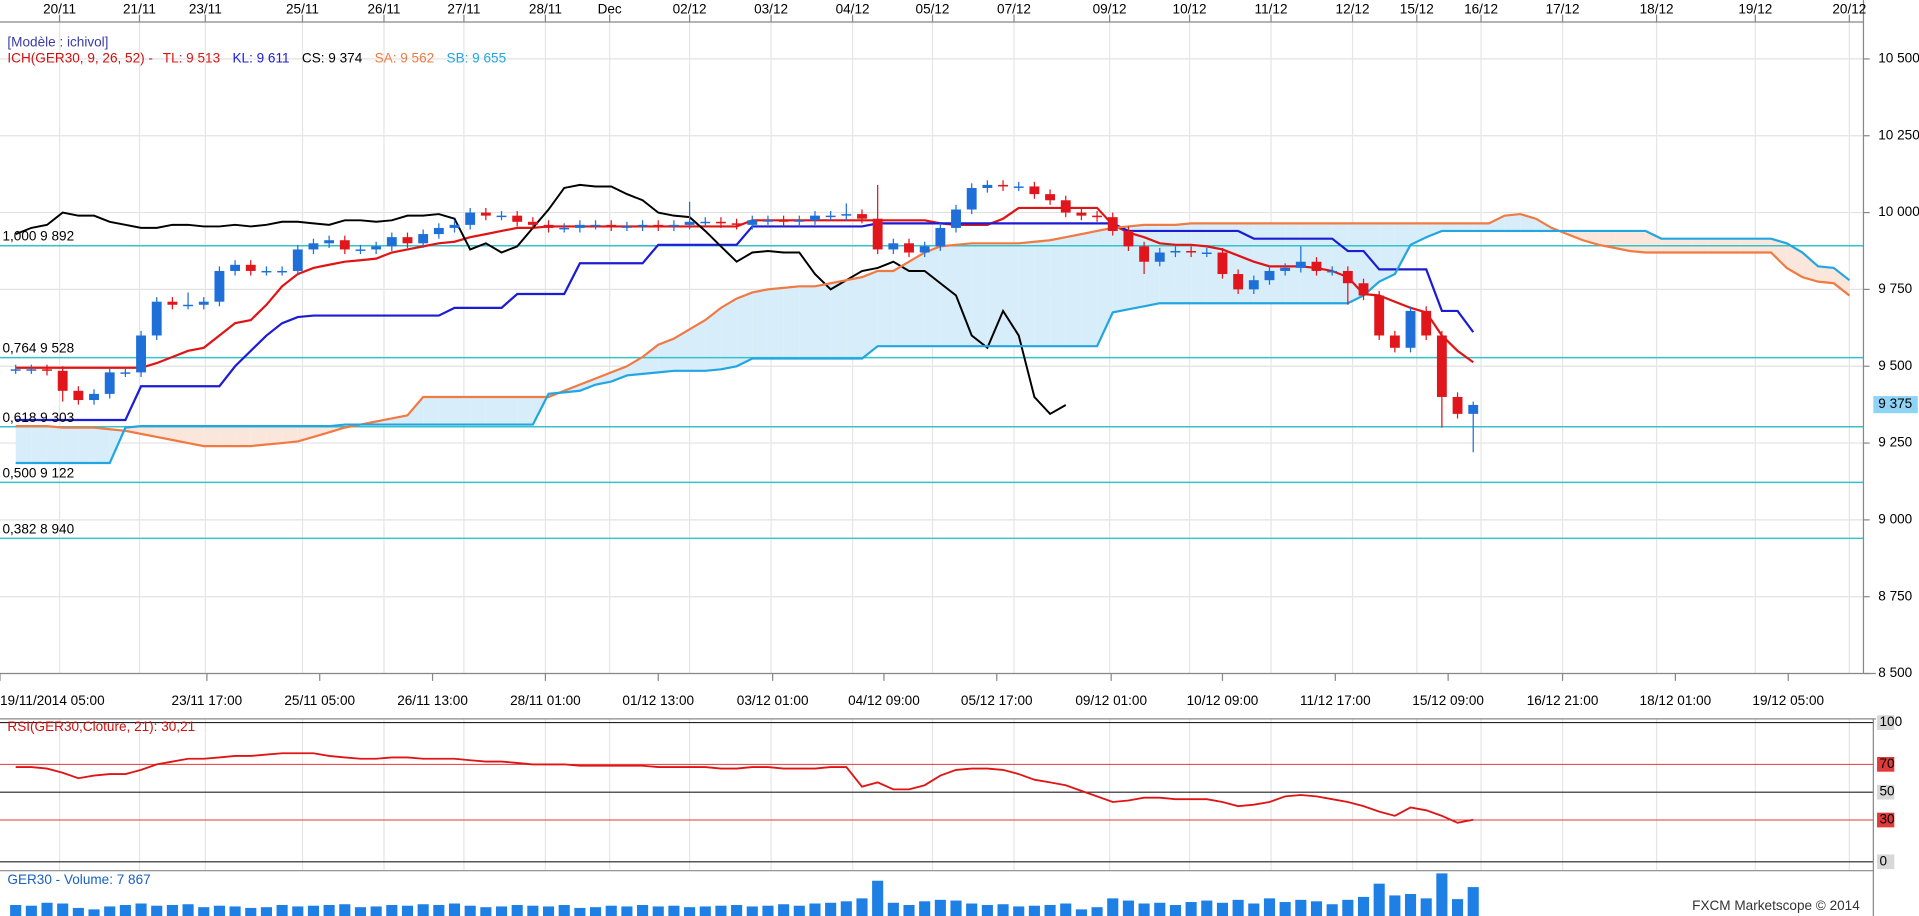 The width and height of the screenshot is (1919, 916). I want to click on top-date-label: 07/12, so click(1014, 8).